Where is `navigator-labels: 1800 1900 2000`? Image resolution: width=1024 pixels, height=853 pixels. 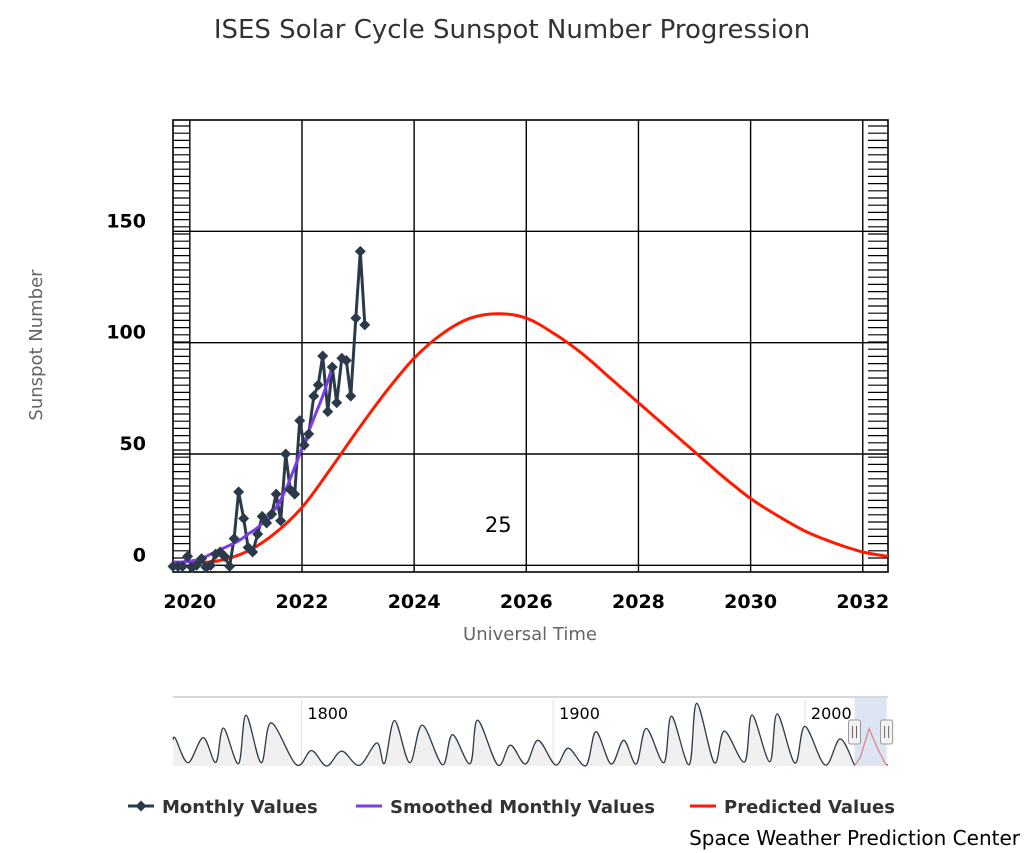
navigator-labels: 1800 1900 2000 is located at coordinates (579, 713).